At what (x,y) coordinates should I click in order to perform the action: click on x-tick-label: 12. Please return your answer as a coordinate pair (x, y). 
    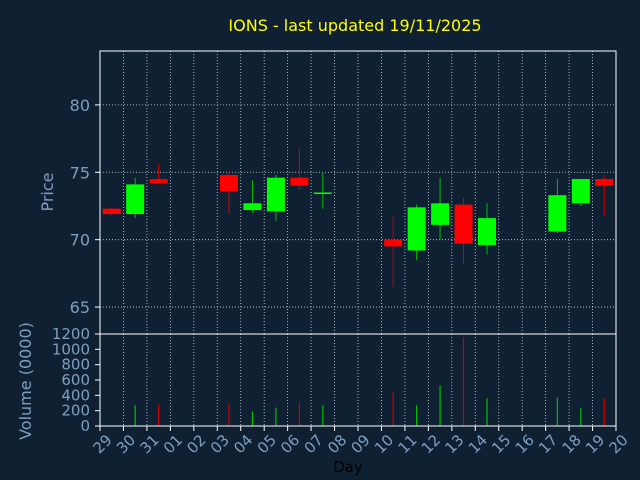
    Looking at the image, I should click on (431, 444).